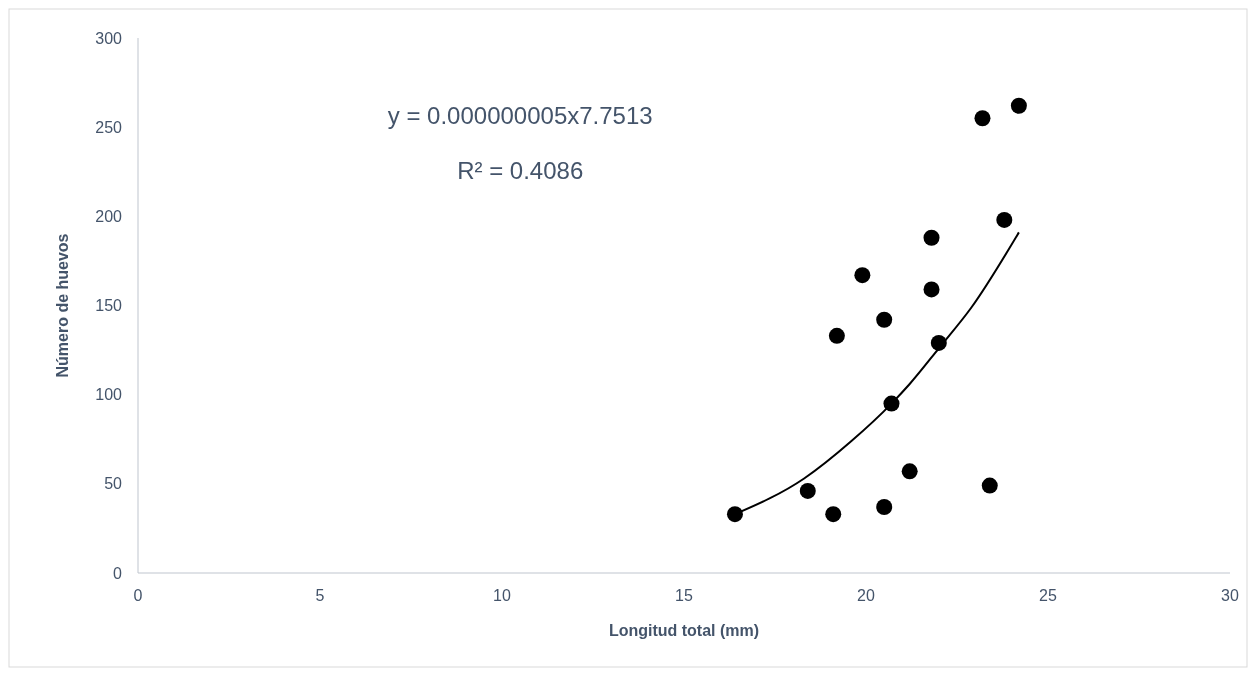 The width and height of the screenshot is (1260, 679). What do you see at coordinates (118, 573) in the screenshot?
I see `y-tick-label: 0` at bounding box center [118, 573].